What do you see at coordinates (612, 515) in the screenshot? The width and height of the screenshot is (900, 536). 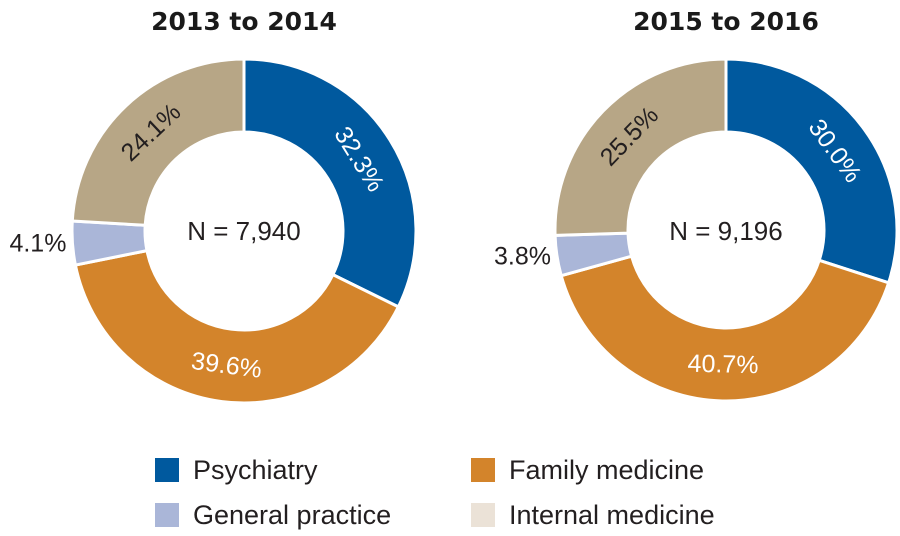 I see `legend-label-internal-medicine: Internal medicine` at bounding box center [612, 515].